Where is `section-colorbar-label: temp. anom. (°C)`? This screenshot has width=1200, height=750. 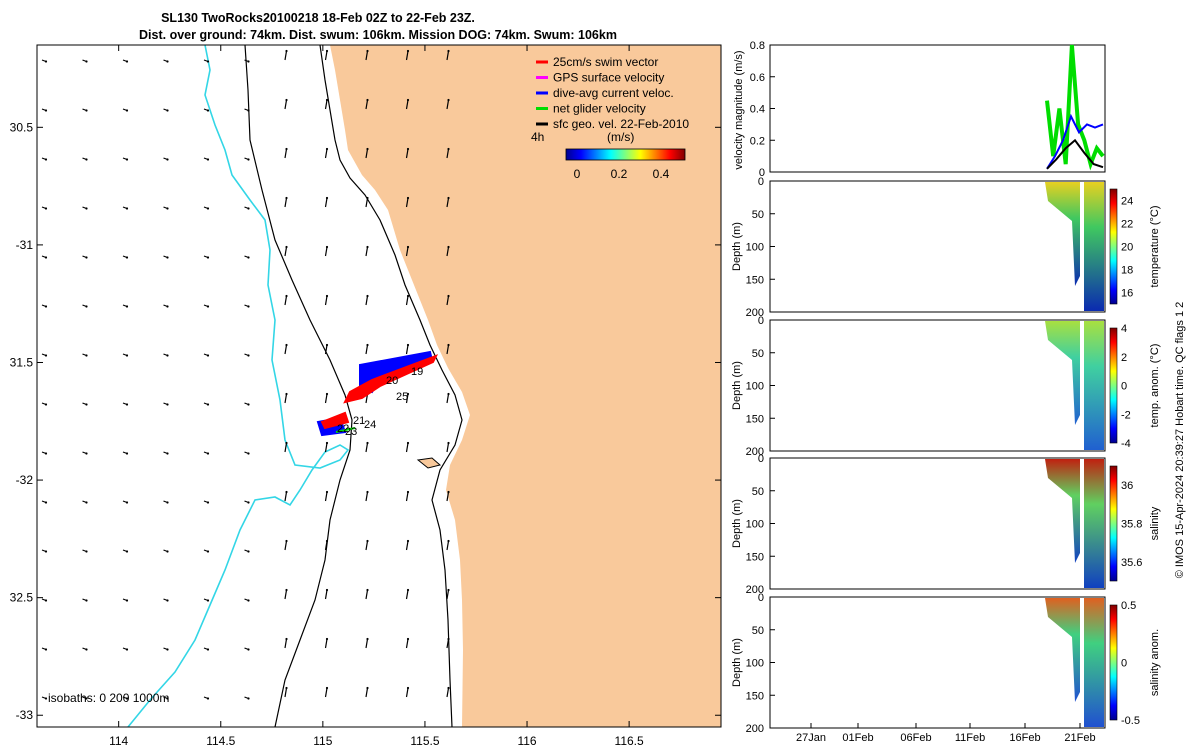
section-colorbar-label: temp. anom. (°C) is located at coordinates (1155, 386).